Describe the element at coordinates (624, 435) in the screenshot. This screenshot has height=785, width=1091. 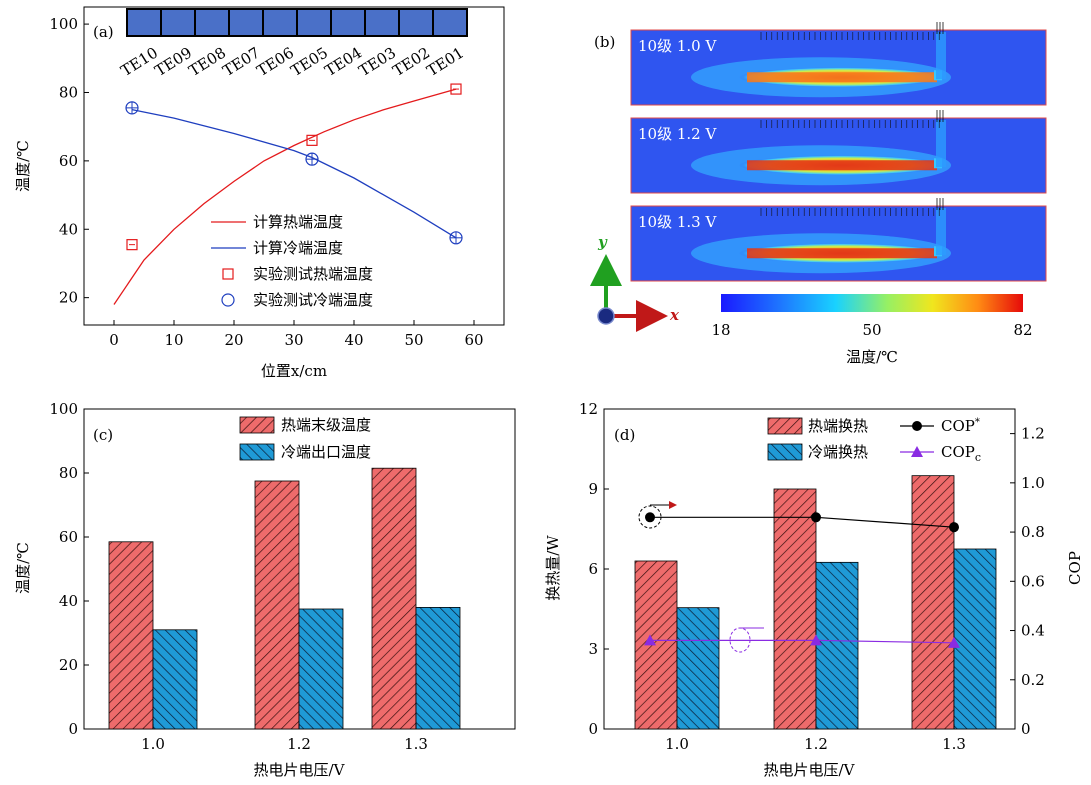
I see `panel-d-tag: (d)` at that location.